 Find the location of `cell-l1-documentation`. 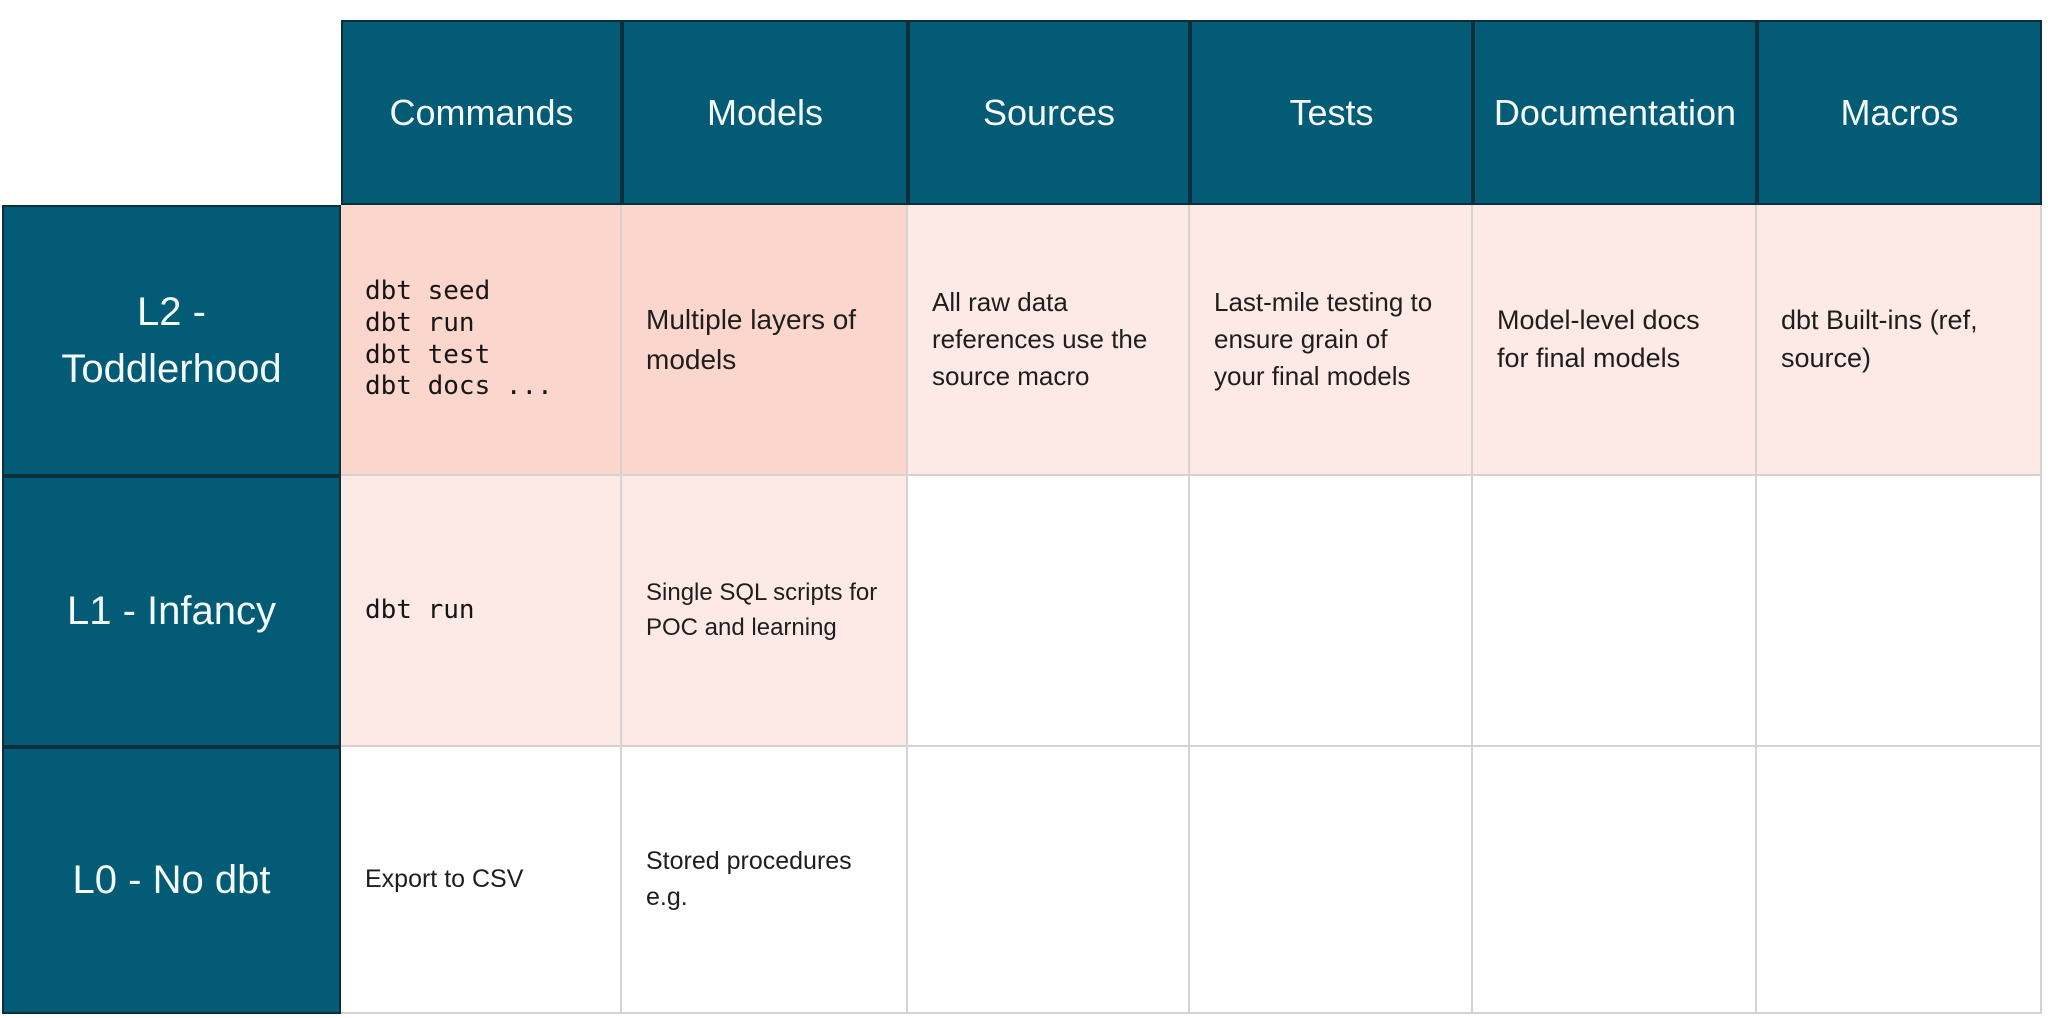

cell-l1-documentation is located at coordinates (1615, 611).